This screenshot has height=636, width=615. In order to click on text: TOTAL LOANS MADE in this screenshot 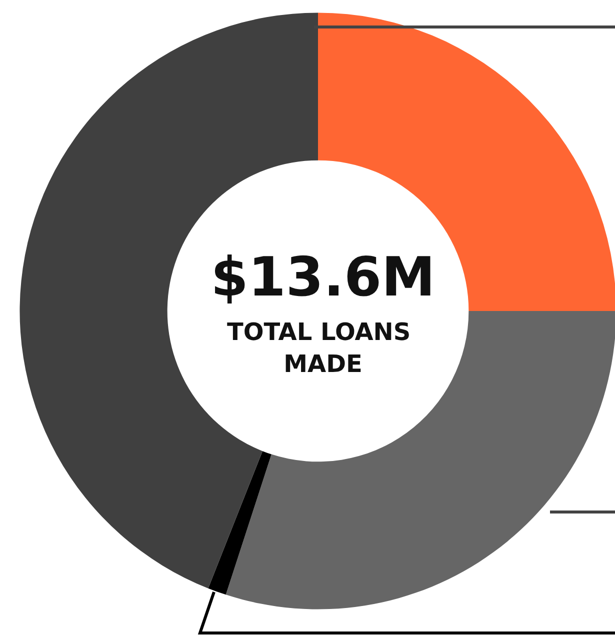, I will do `click(323, 348)`.